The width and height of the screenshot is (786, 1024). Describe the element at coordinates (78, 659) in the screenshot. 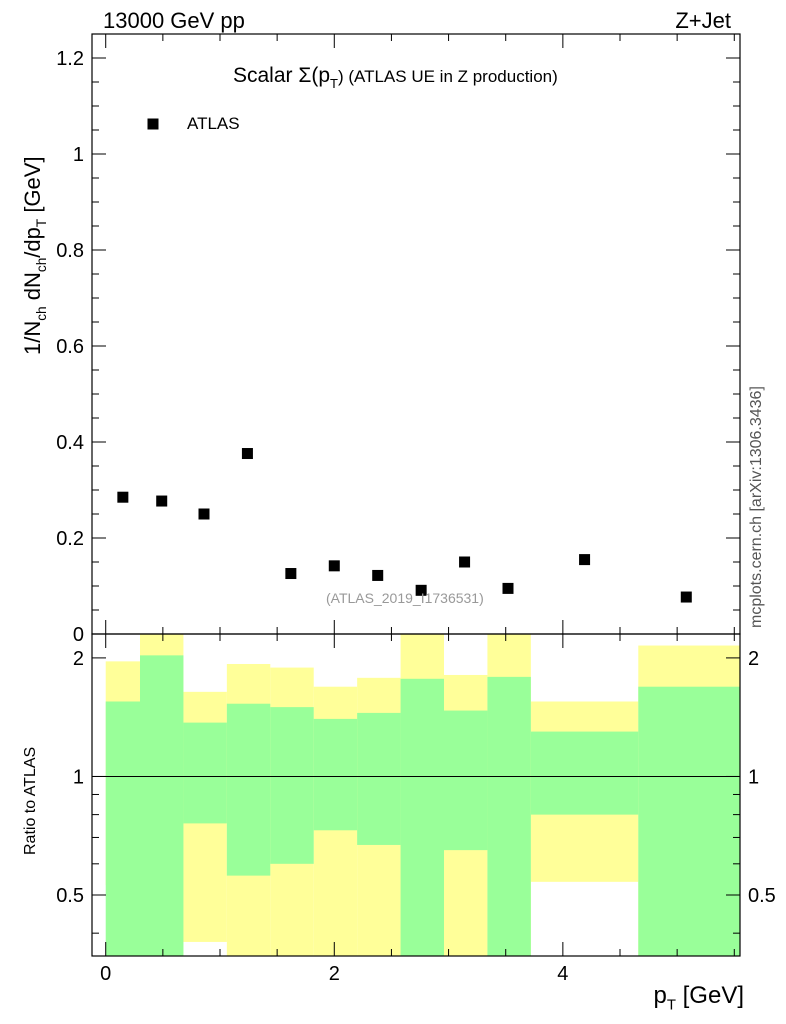

I see `ratio-y-tick-label-left: 2` at that location.